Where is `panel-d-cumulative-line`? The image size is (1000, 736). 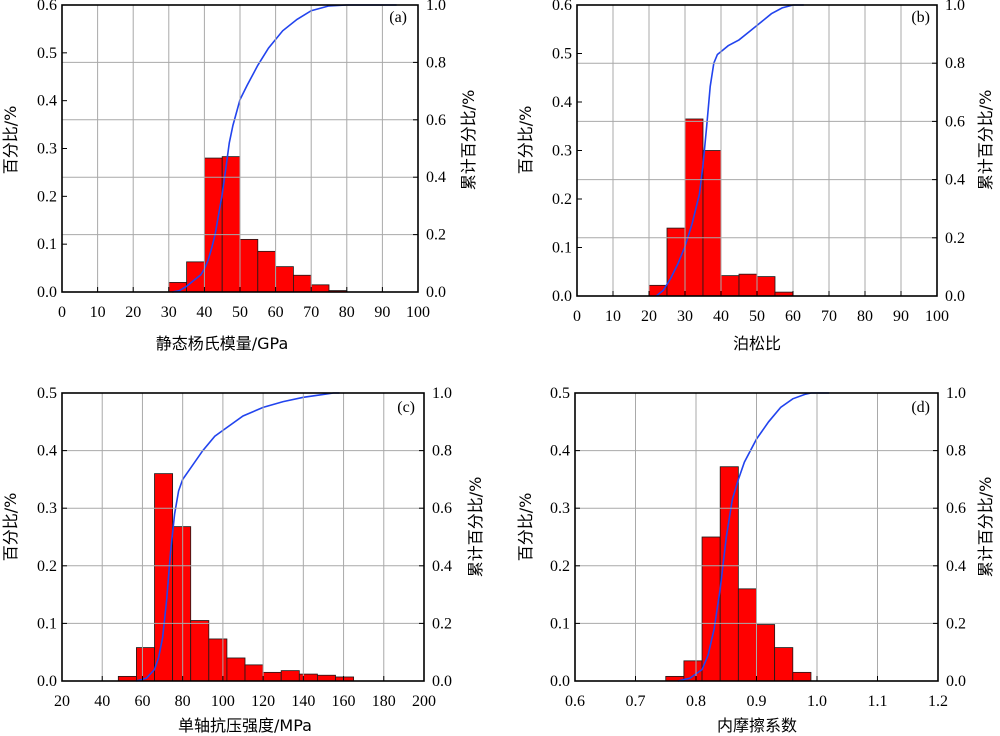
panel-d-cumulative-line is located at coordinates (753, 537).